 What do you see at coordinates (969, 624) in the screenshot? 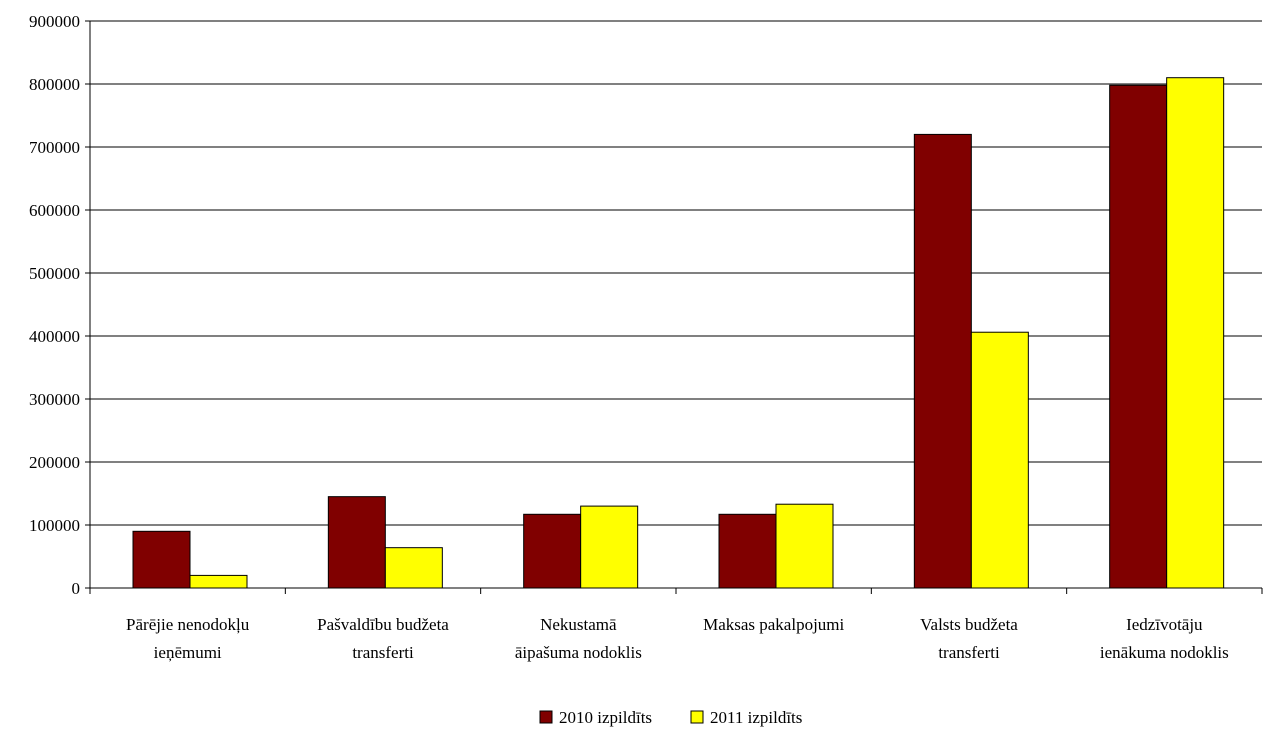
I see `category-label: Valsts budžeta` at bounding box center [969, 624].